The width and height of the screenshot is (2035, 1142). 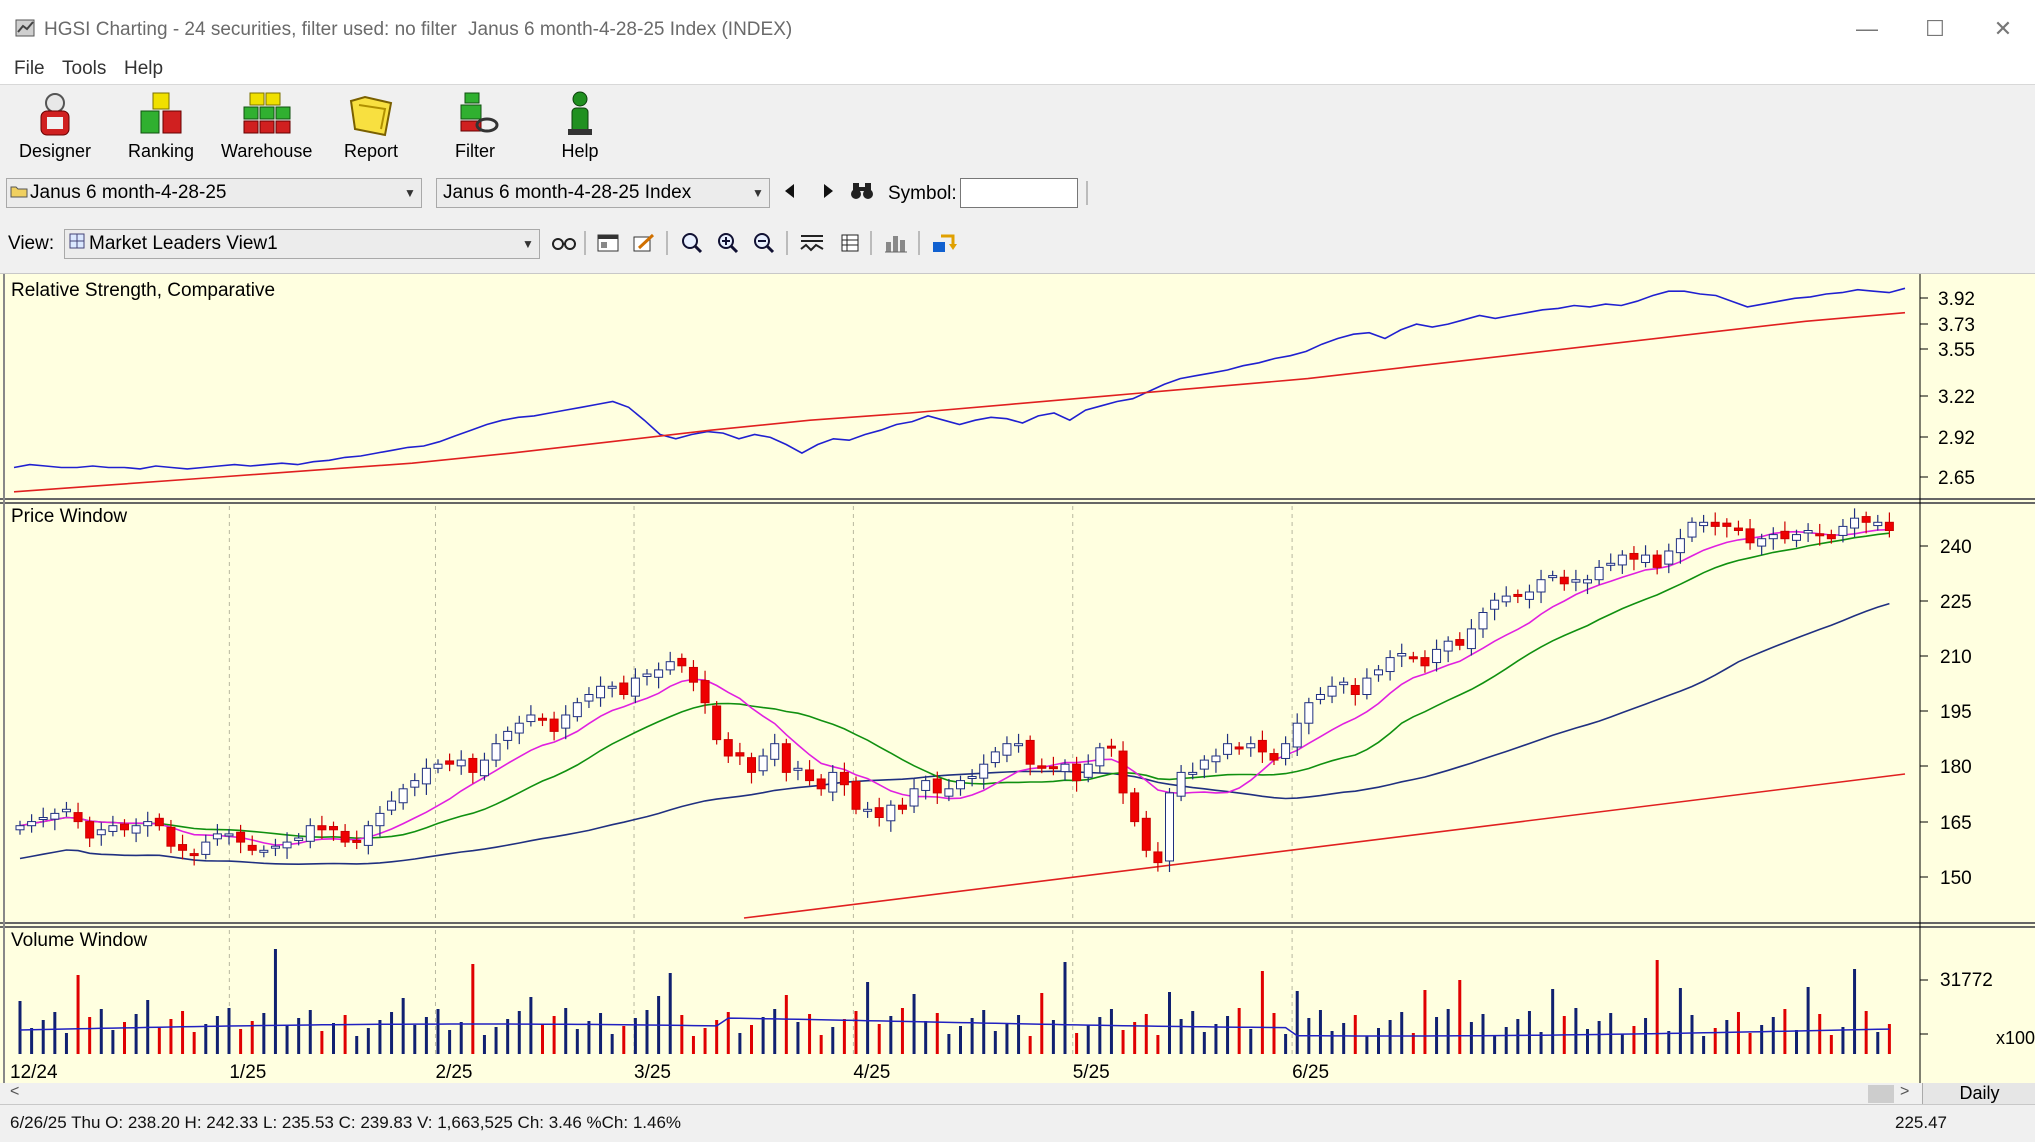 What do you see at coordinates (944, 243) in the screenshot?
I see `refresh-button` at bounding box center [944, 243].